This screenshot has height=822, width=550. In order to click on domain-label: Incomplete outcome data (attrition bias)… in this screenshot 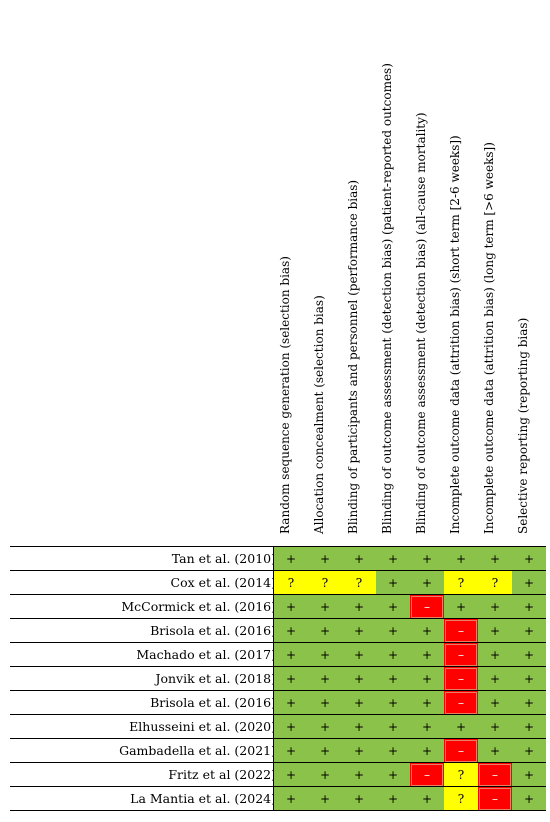, I will do `click(455, 334)`.